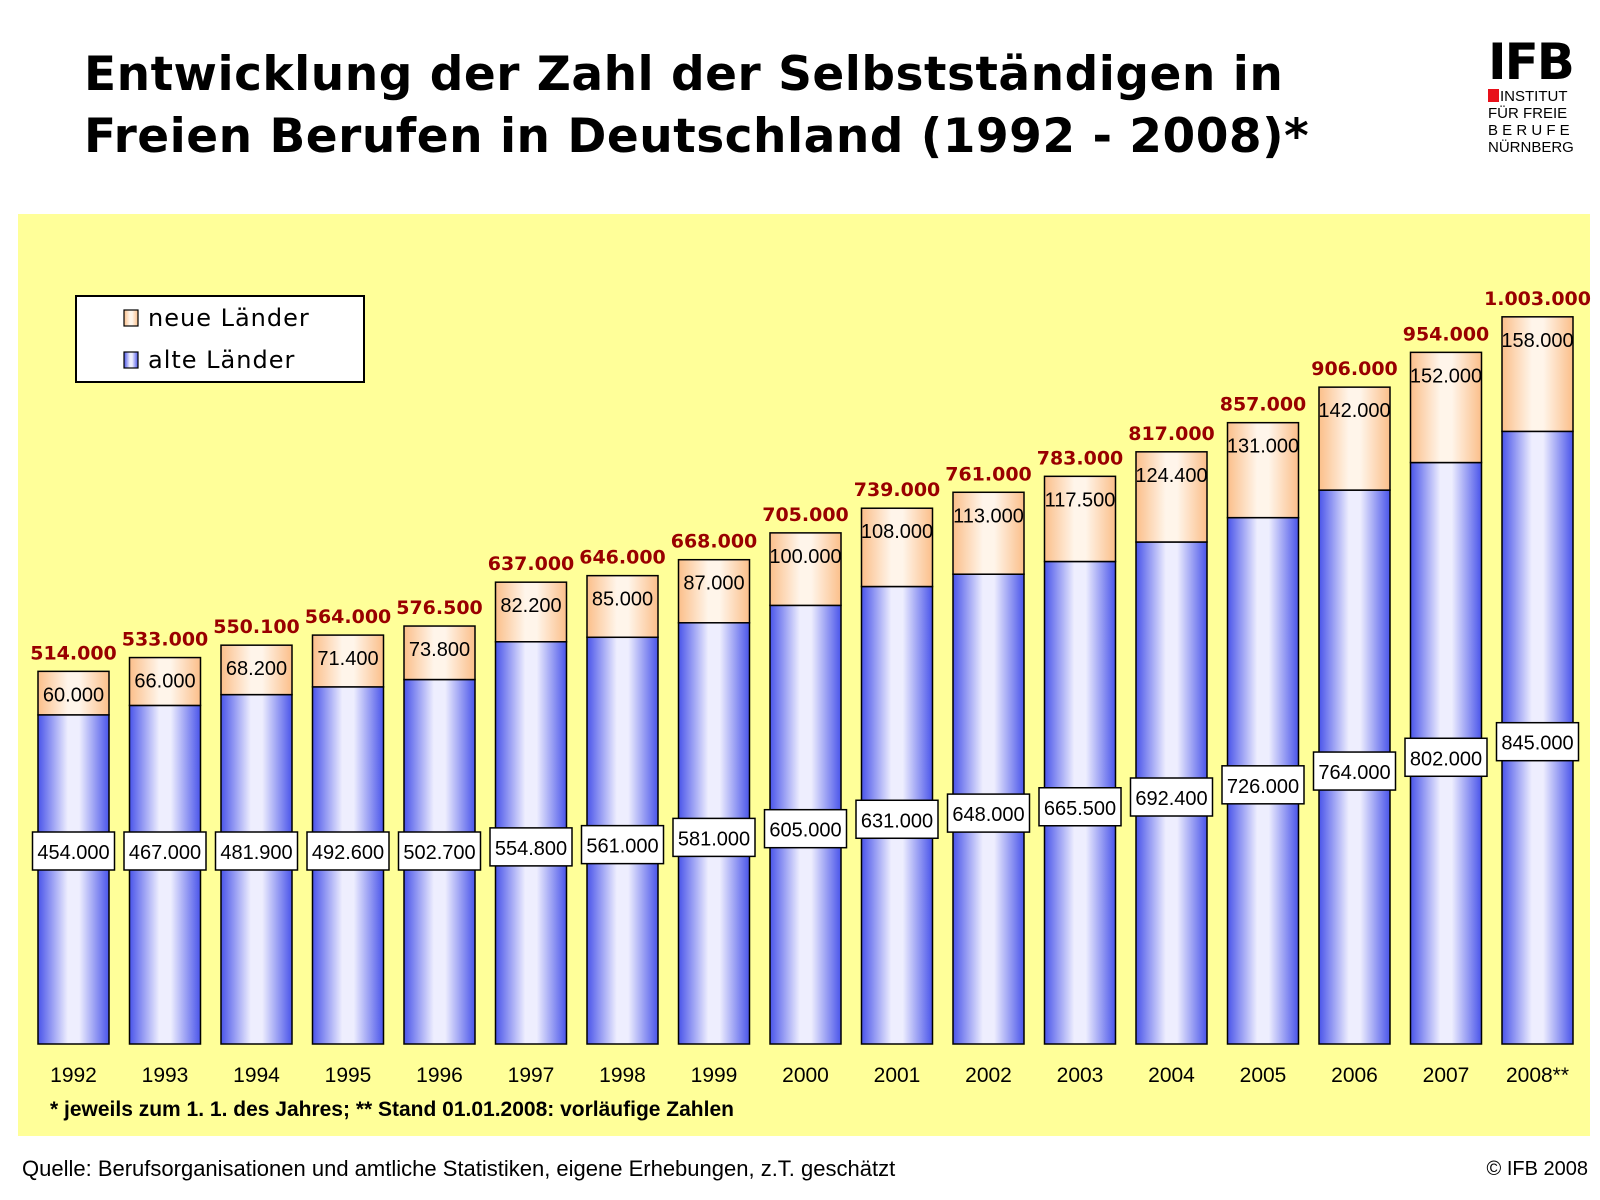  What do you see at coordinates (1446, 407) in the screenshot?
I see `bar-neue-laender-2007` at bounding box center [1446, 407].